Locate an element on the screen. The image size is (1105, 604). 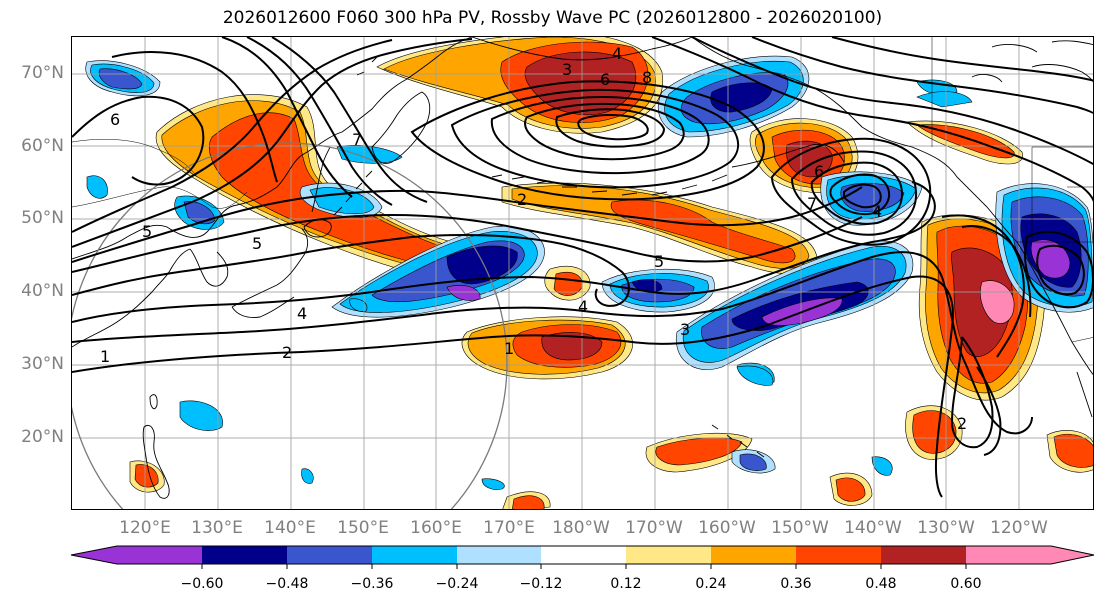
contour-label-4-mid: 4 is located at coordinates (583, 306).